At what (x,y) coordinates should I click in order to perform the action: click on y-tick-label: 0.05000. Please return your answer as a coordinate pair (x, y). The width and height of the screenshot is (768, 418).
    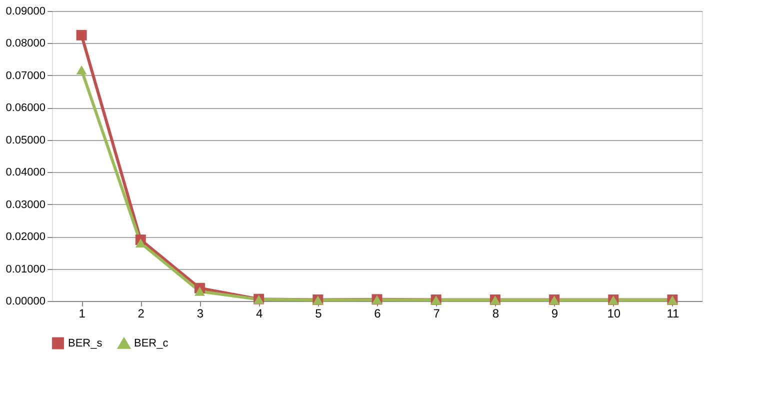
    Looking at the image, I should click on (26, 140).